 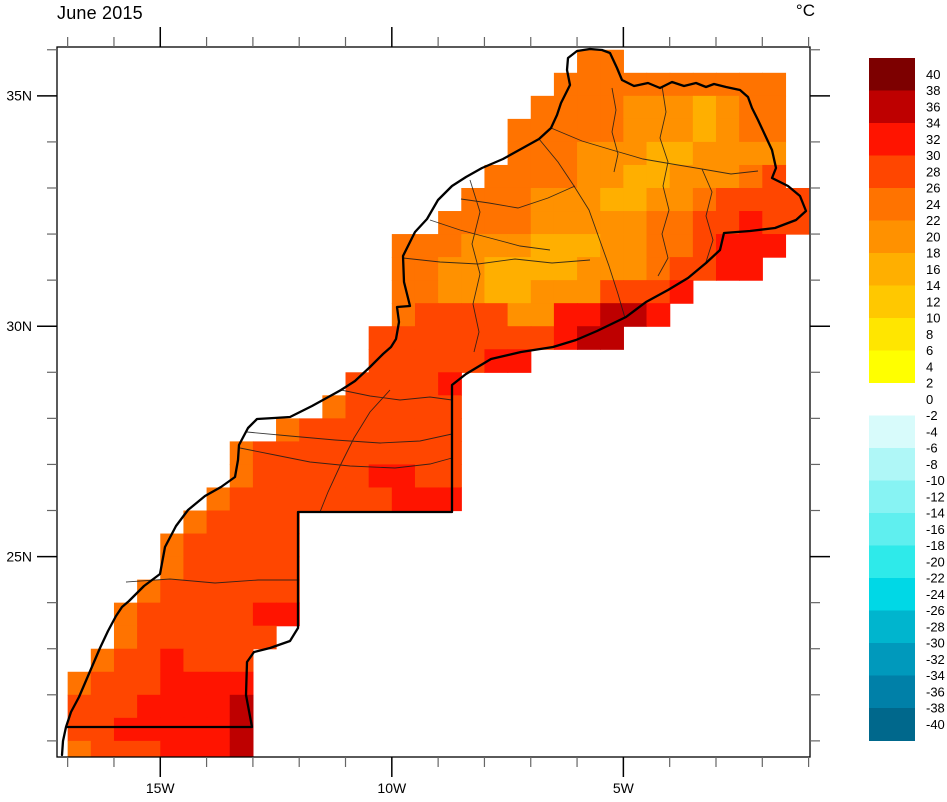 I want to click on colorbar-label: 24, so click(x=933, y=204).